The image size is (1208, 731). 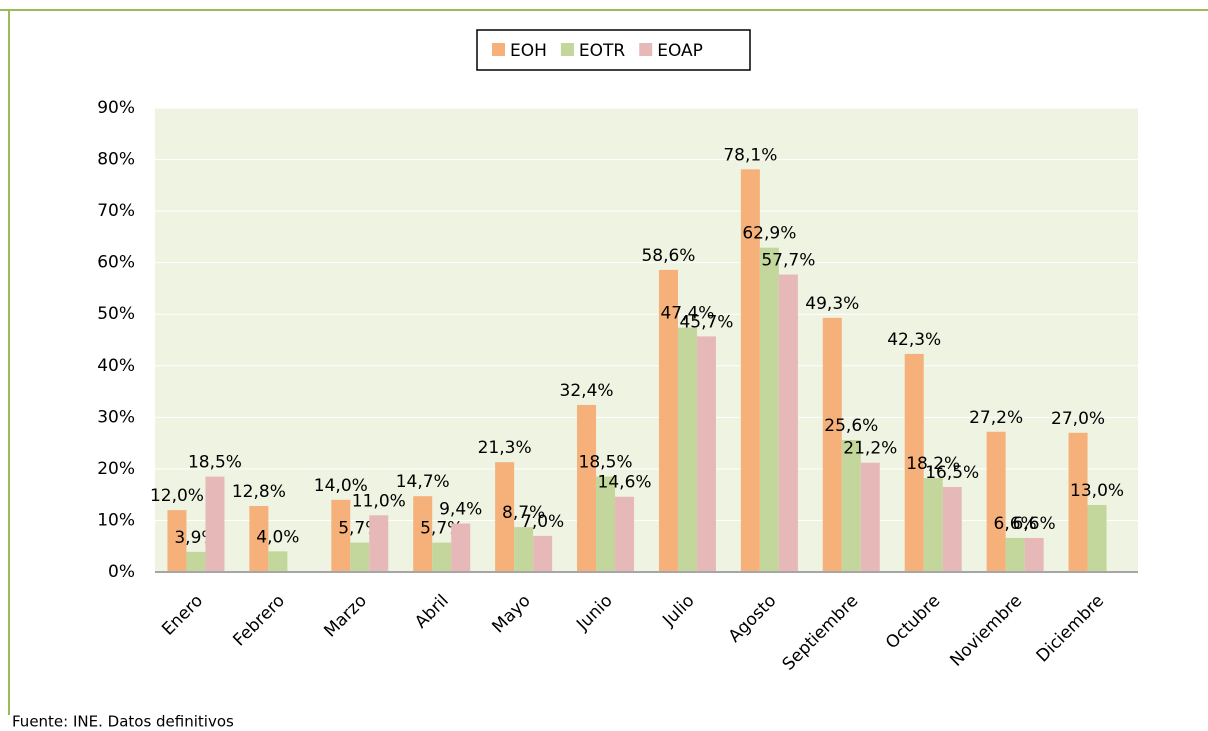 I want to click on x-tick-label: Mayo, so click(x=511, y=614).